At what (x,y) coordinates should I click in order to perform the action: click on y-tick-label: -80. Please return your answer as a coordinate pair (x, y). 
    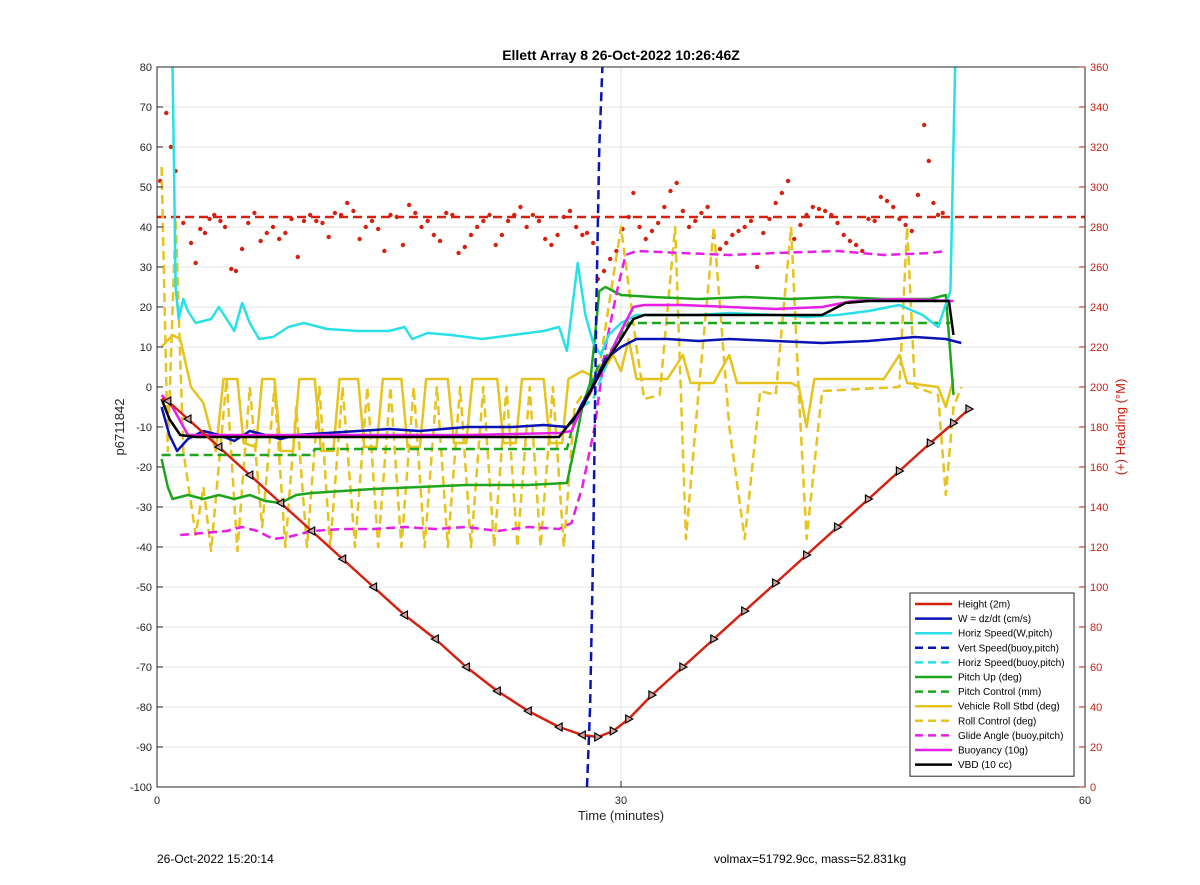
    Looking at the image, I should click on (144, 708).